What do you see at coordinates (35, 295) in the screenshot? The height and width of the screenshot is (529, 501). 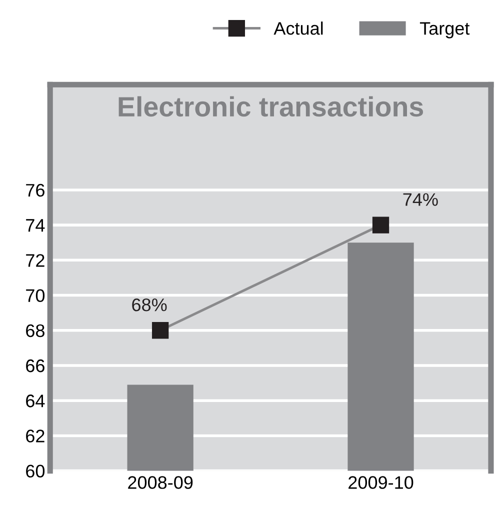 I see `y-tick-label: 70` at bounding box center [35, 295].